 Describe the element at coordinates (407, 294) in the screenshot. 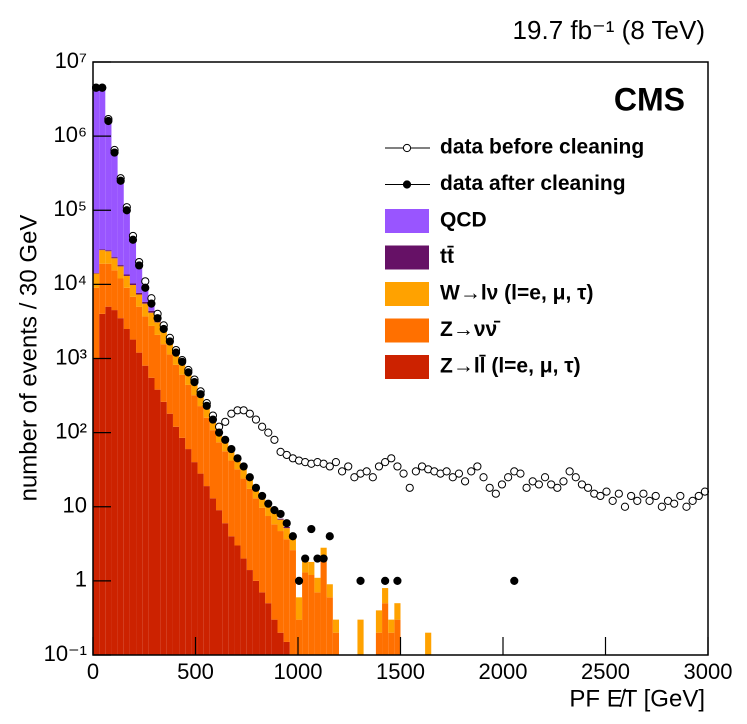

I see `legend-swatch` at that location.